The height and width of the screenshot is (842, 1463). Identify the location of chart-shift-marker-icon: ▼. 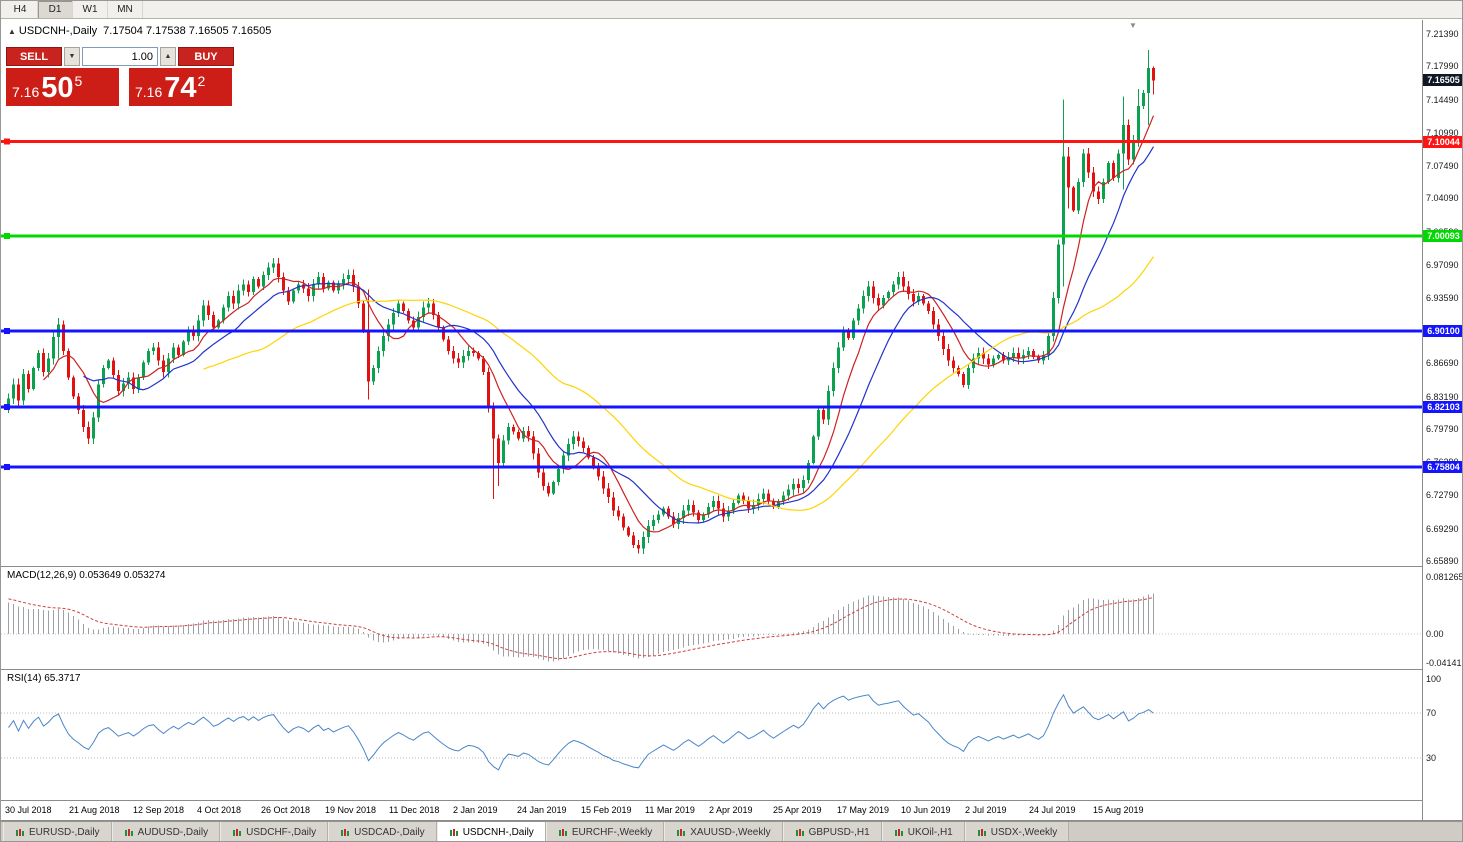
(1133, 25).